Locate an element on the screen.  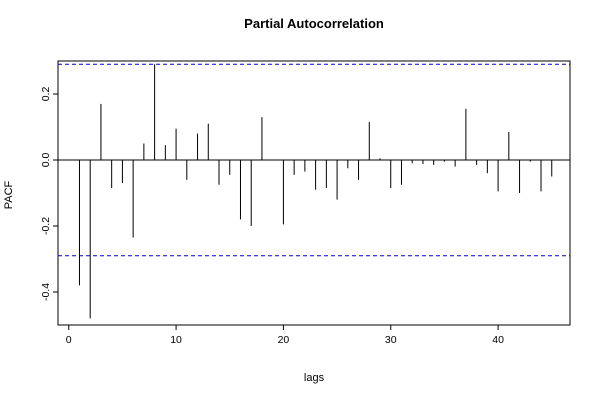
y-axis: -0.4 -0.2 0.0 0.2 is located at coordinates (49, 194).